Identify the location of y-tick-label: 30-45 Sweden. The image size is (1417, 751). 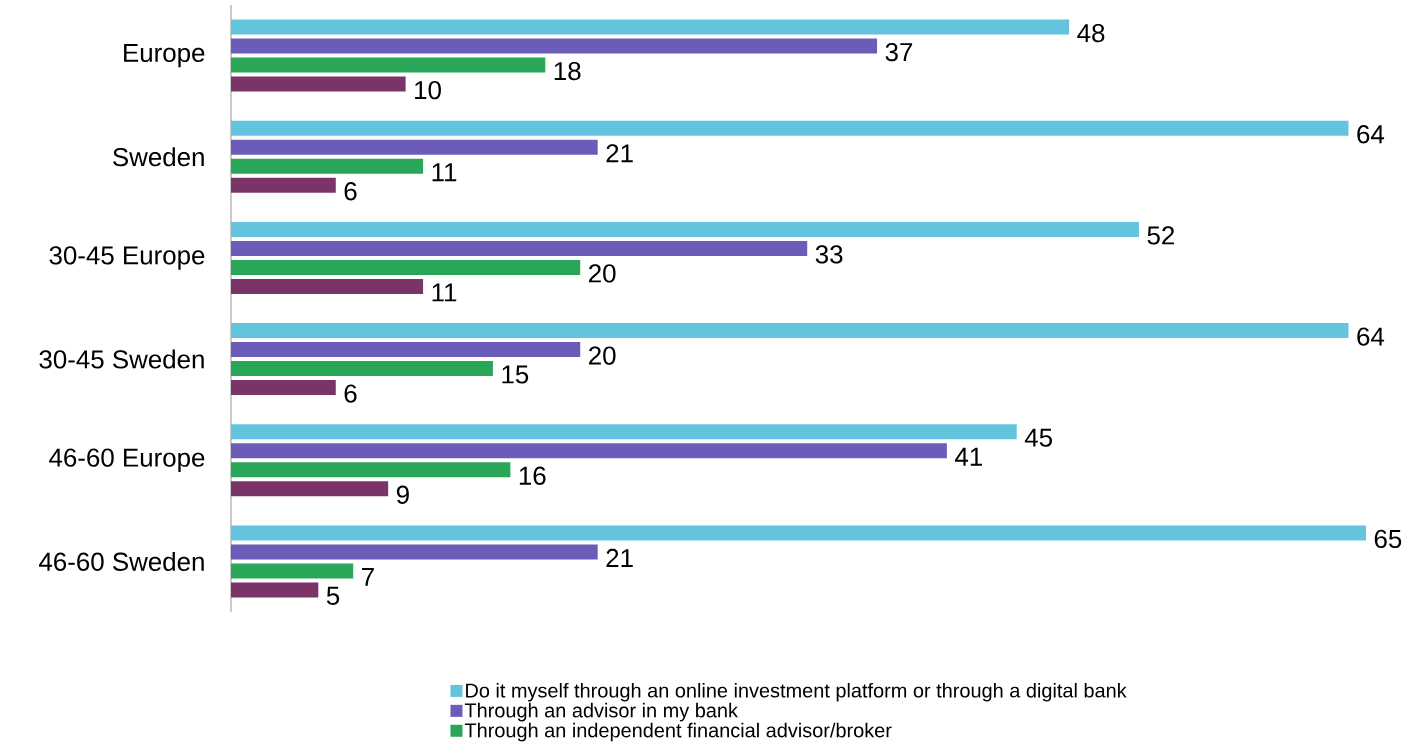
(121, 359).